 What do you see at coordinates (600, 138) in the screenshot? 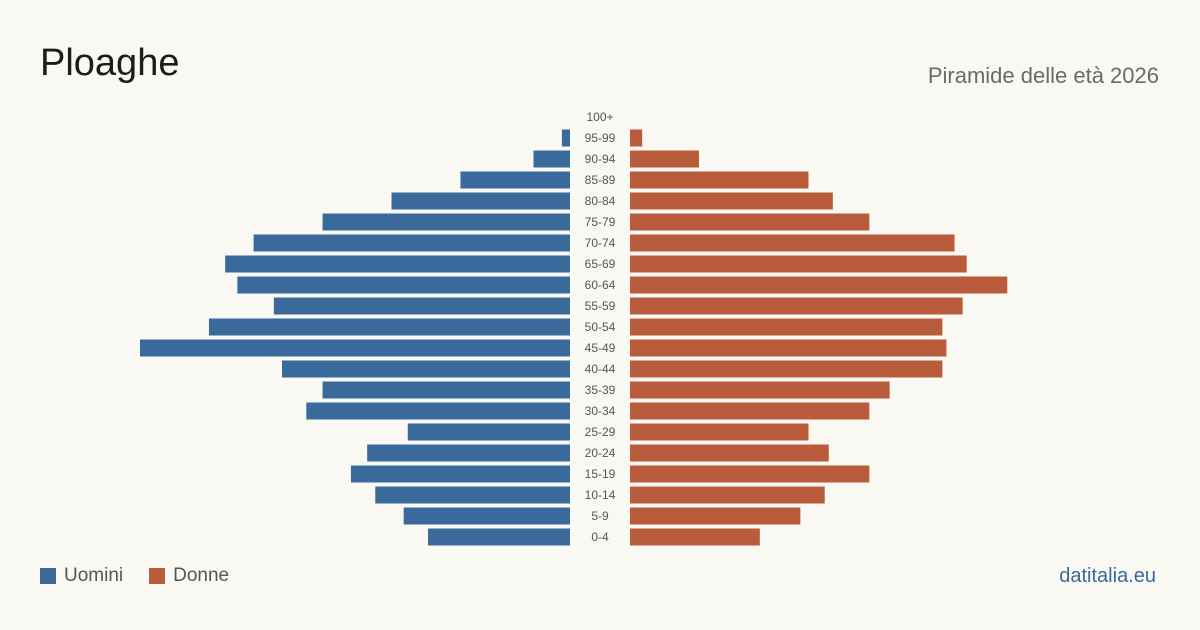
I see `age-label-95-99: 95-99` at bounding box center [600, 138].